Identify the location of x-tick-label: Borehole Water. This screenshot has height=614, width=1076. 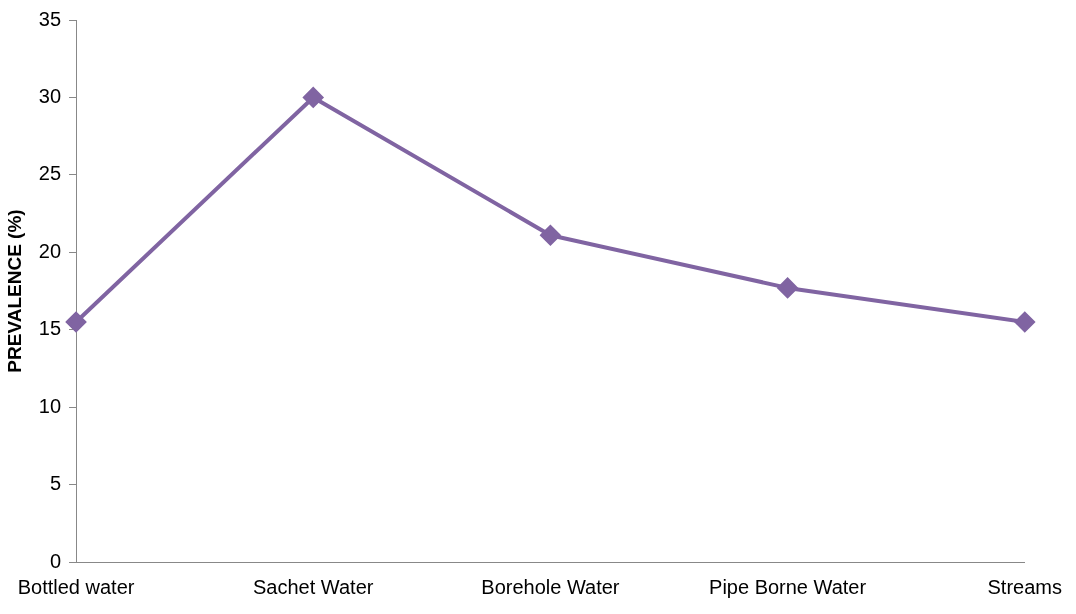
(550, 586).